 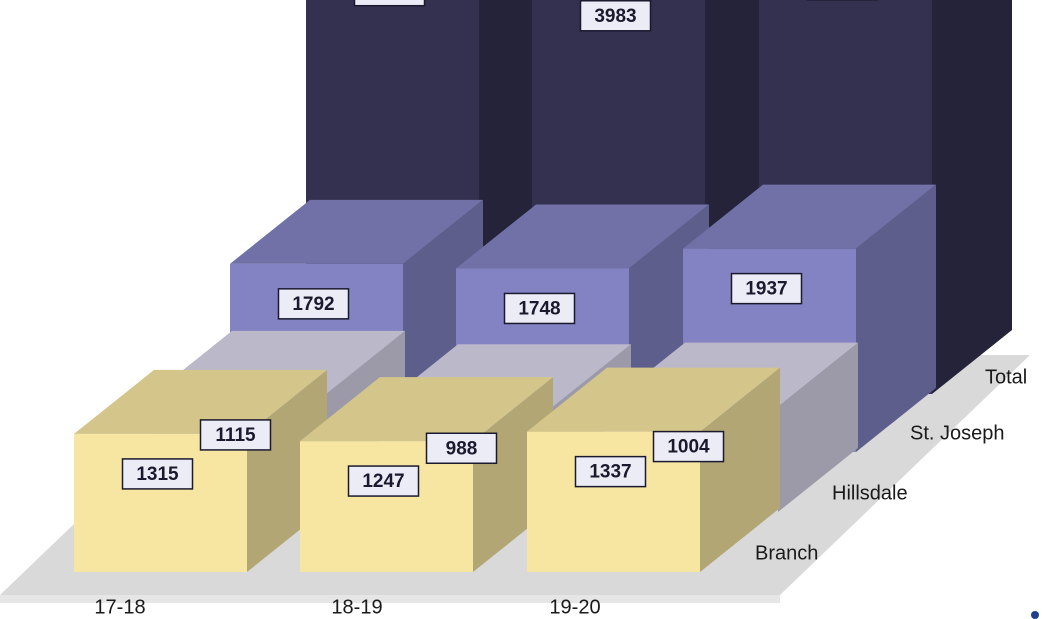 I want to click on bar-branch-19-20-front, so click(x=613, y=501).